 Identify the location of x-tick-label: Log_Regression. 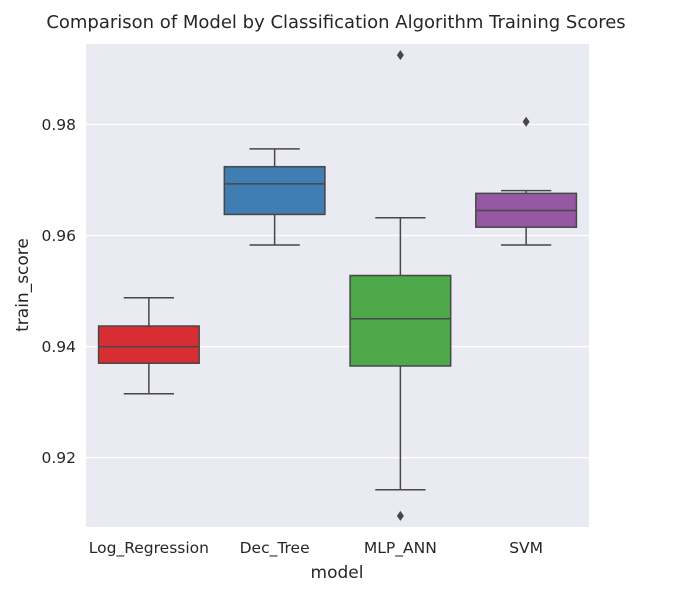
(149, 548).